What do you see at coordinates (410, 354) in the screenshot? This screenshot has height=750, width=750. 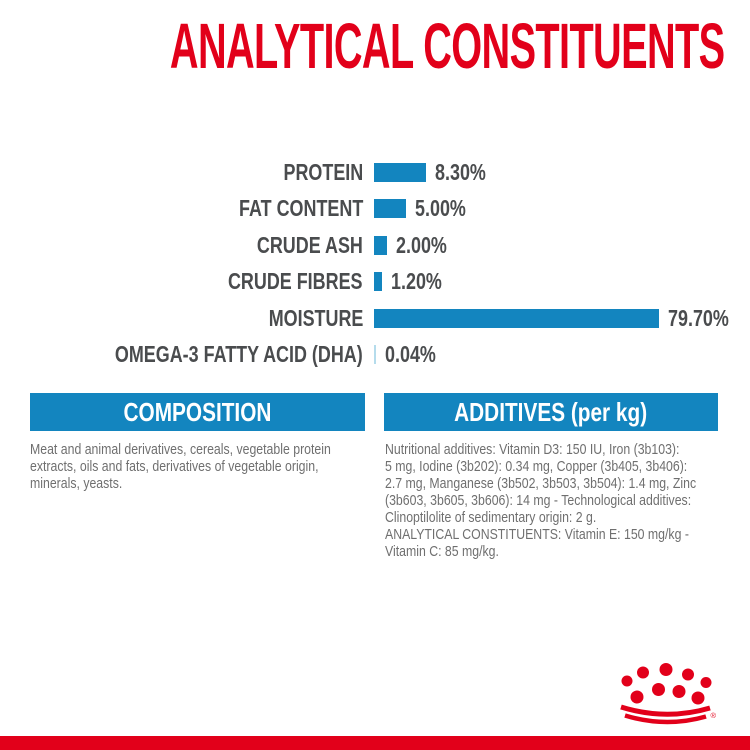 I see `chart-value-label: 0.04%` at bounding box center [410, 354].